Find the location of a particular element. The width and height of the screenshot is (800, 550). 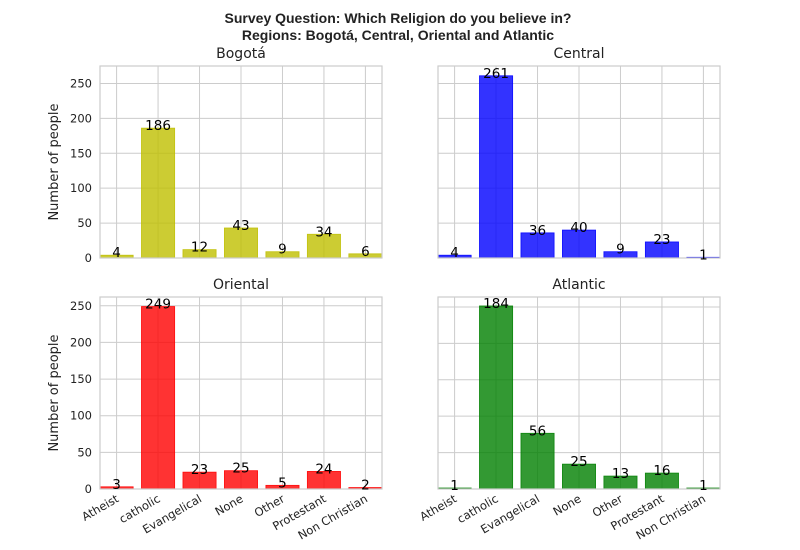

bar-atlantic-none is located at coordinates (579, 476).